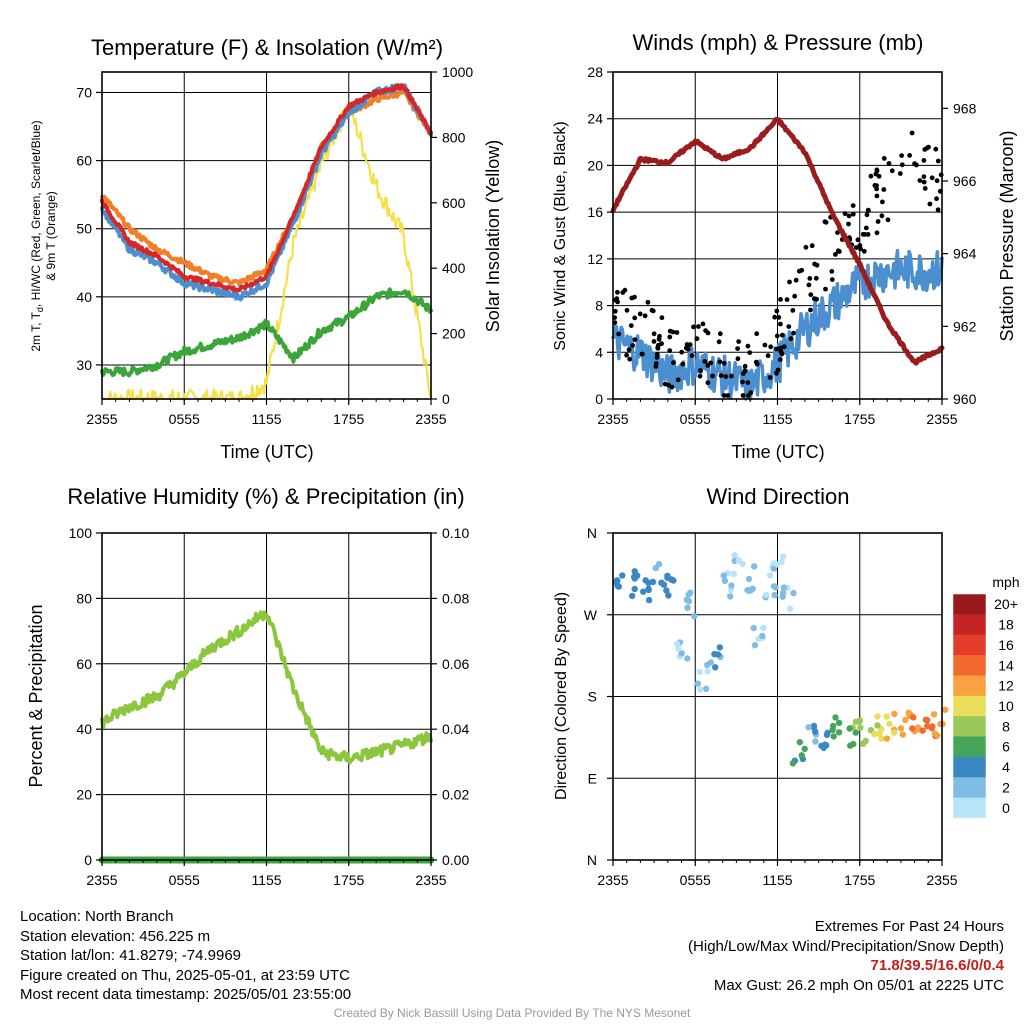 The width and height of the screenshot is (1024, 1024). I want to click on winds-ytick-label: 0, so click(599, 399).